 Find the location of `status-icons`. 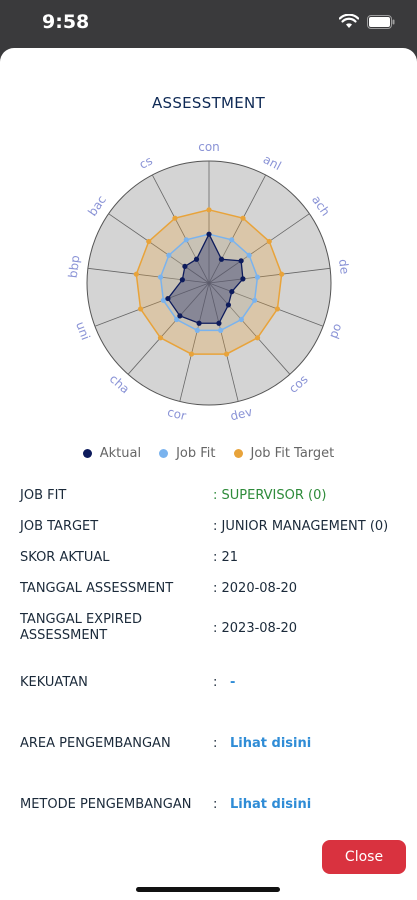

status-icons is located at coordinates (367, 21).